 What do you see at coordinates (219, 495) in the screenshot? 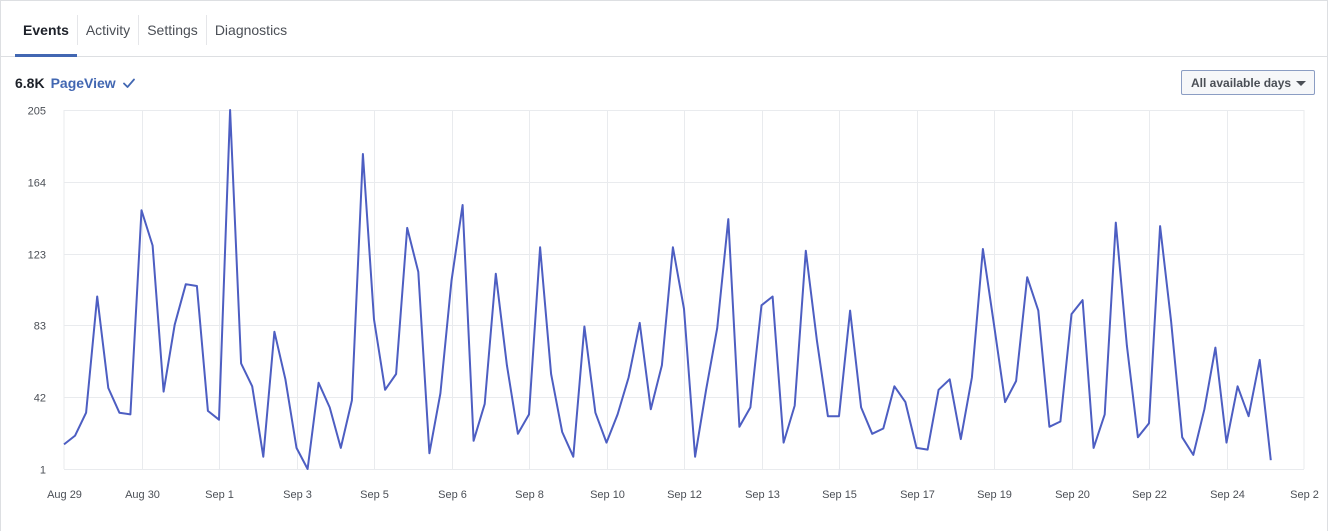
I see `x-tick-label: Sep 1` at bounding box center [219, 495].